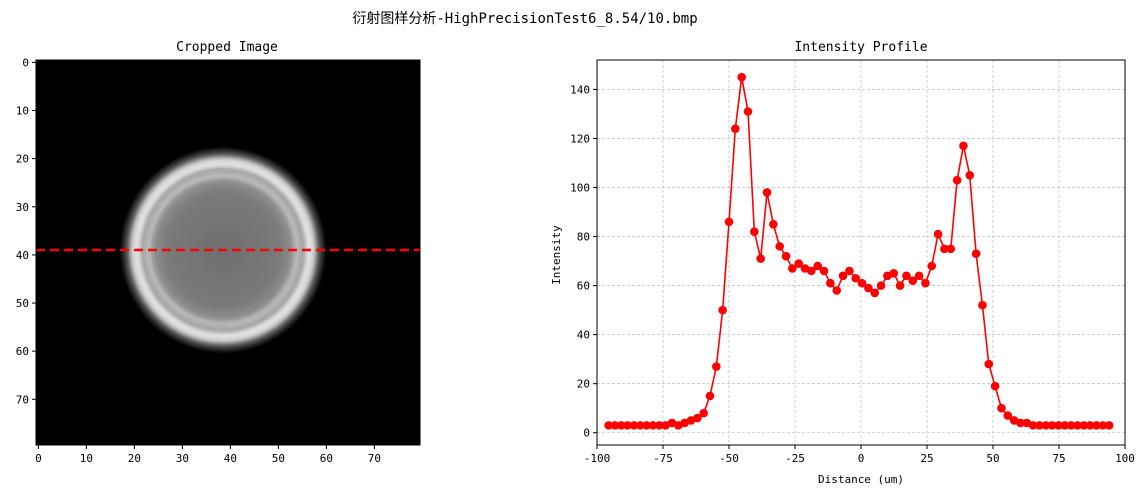  Describe the element at coordinates (597, 458) in the screenshot. I see `x-tick-label: -100` at that location.